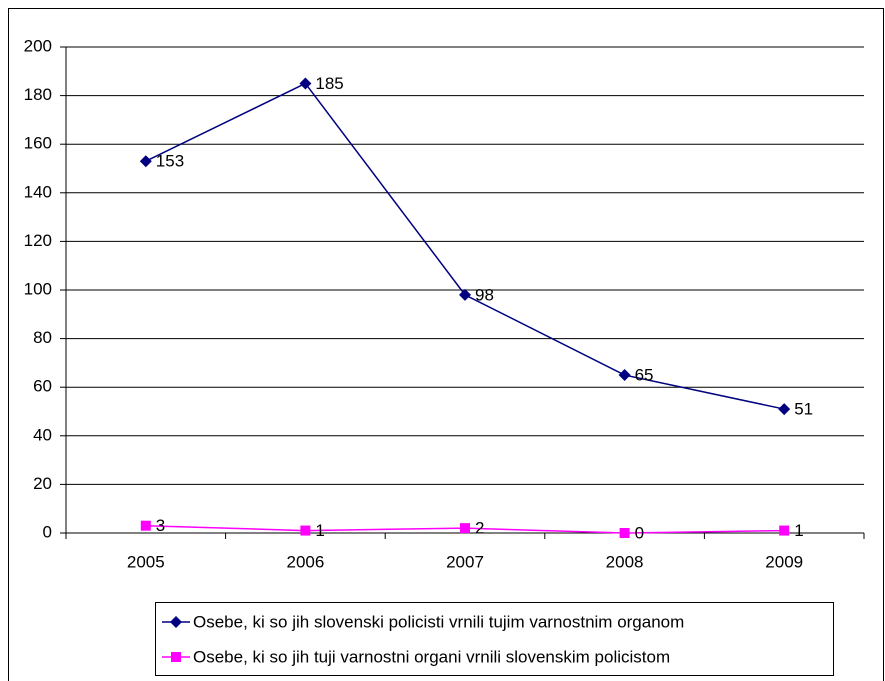 The image size is (885, 681). What do you see at coordinates (42, 434) in the screenshot?
I see `y-tick-label: 40` at bounding box center [42, 434].